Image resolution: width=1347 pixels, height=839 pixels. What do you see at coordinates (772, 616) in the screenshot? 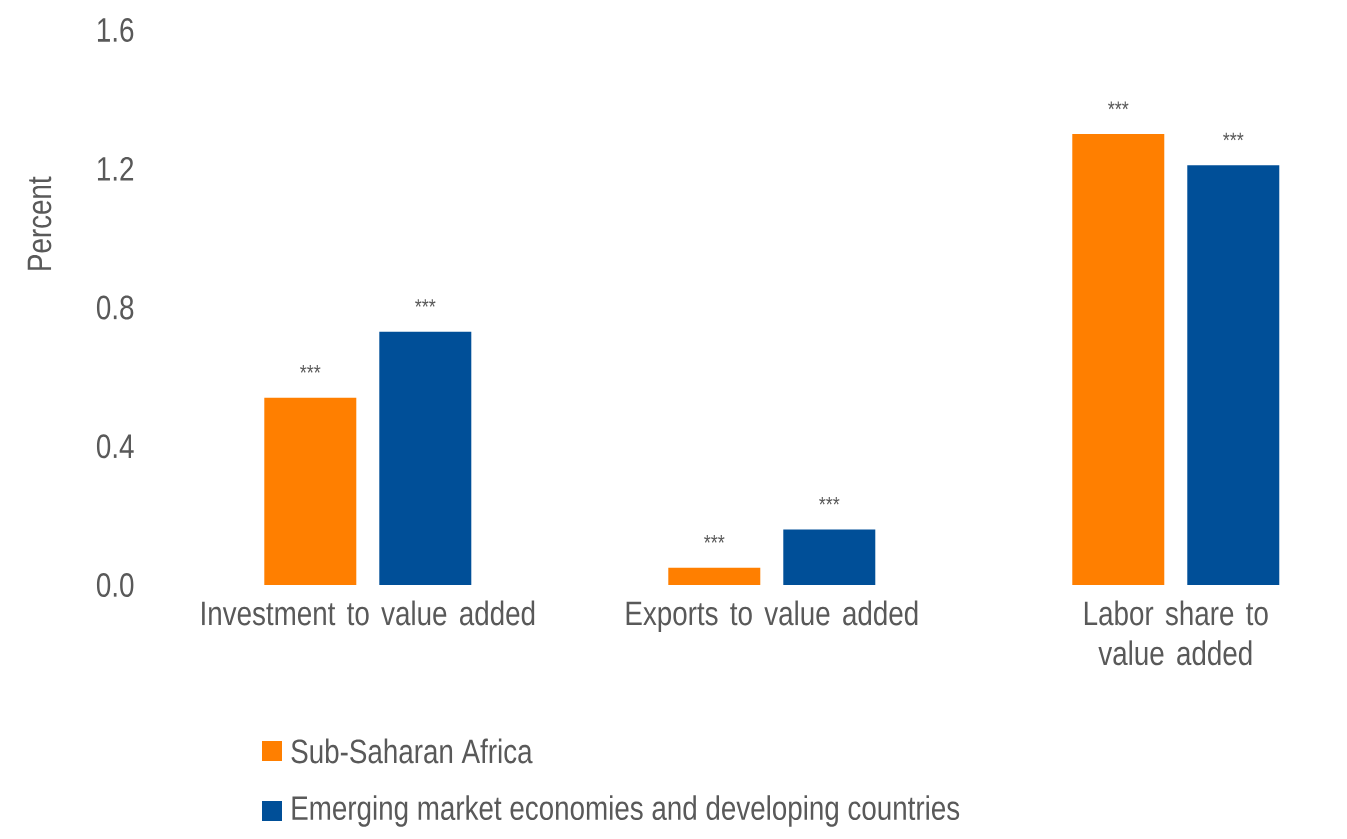
I see `x-tick-label: Exports to value added` at bounding box center [772, 616].